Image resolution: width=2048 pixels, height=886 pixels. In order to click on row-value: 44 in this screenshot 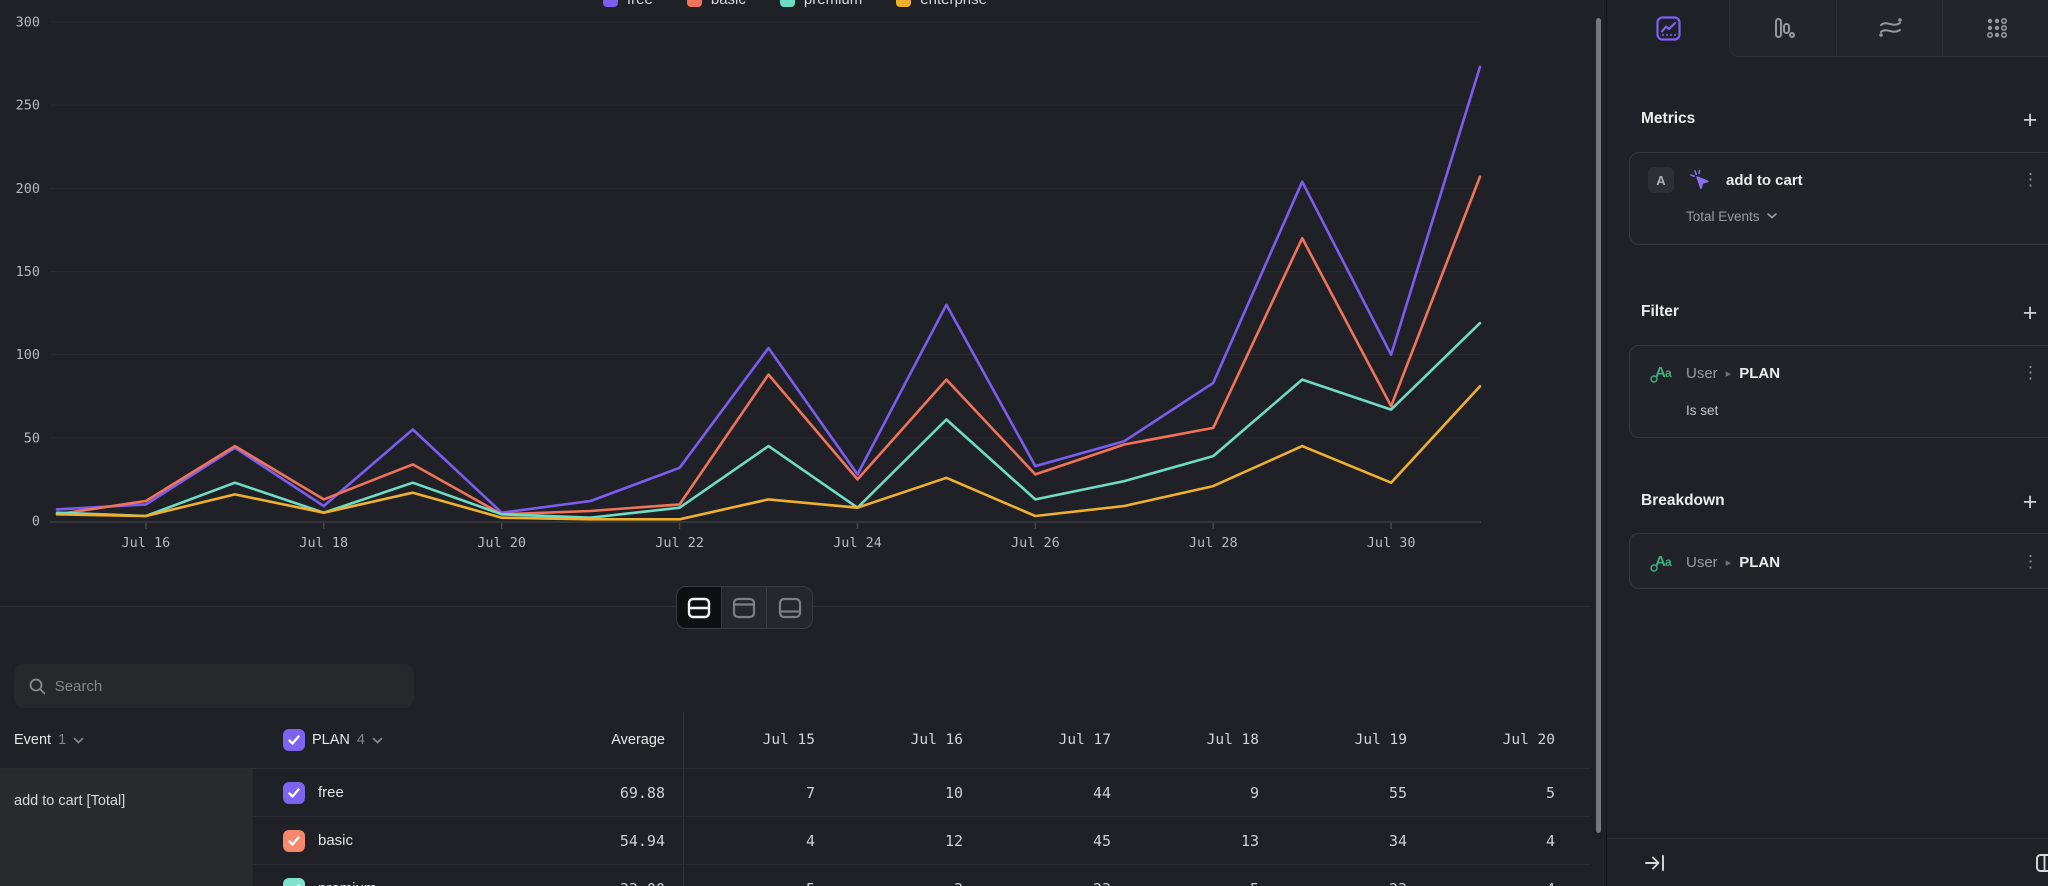, I will do `click(1101, 793)`.